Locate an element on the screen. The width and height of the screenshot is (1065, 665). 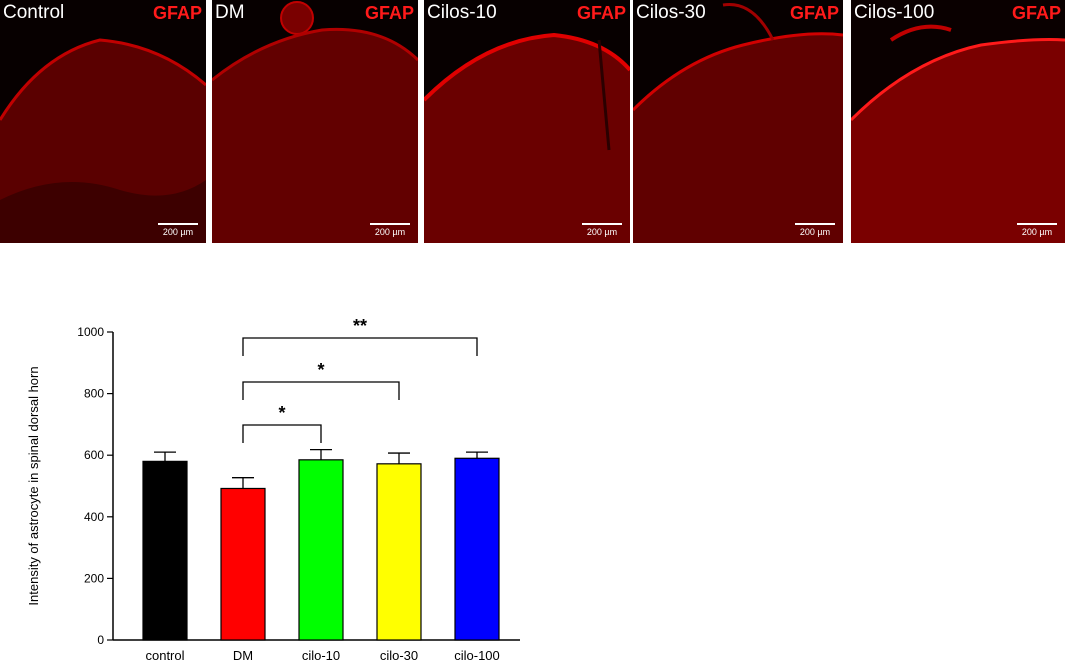
micrograph-panel-cilos-10: Cilos-10 GFAP 200 µm is located at coordinates (527, 121).